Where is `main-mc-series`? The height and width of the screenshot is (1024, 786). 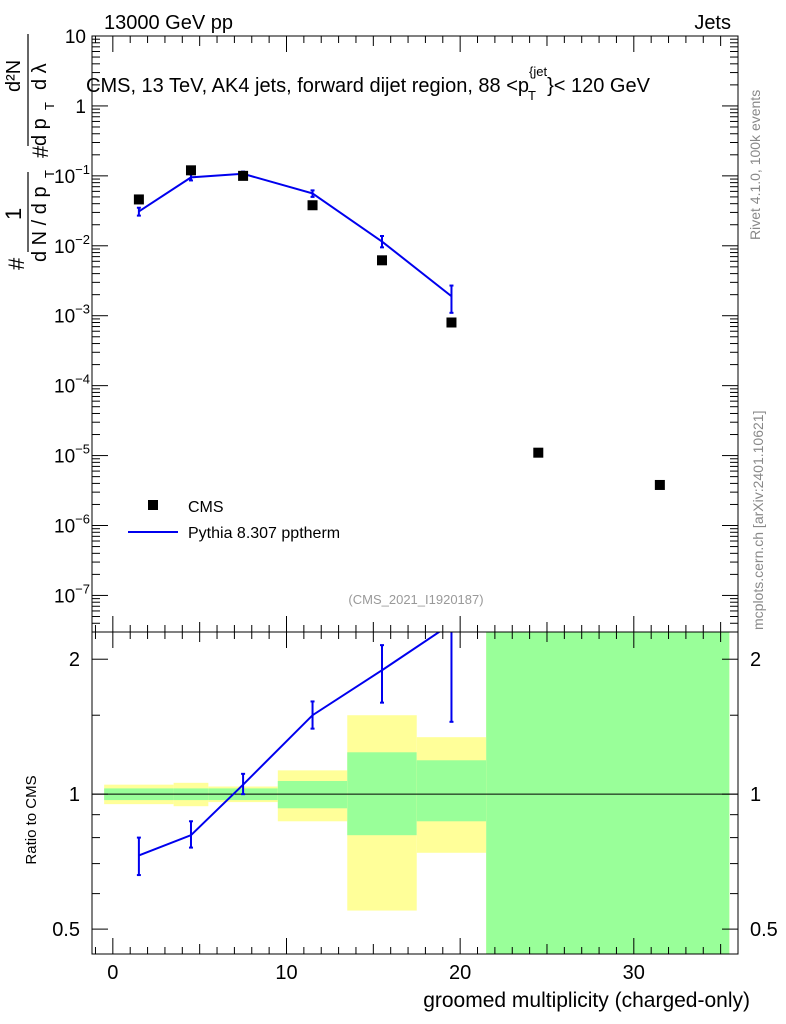
main-mc-series is located at coordinates (295, 242).